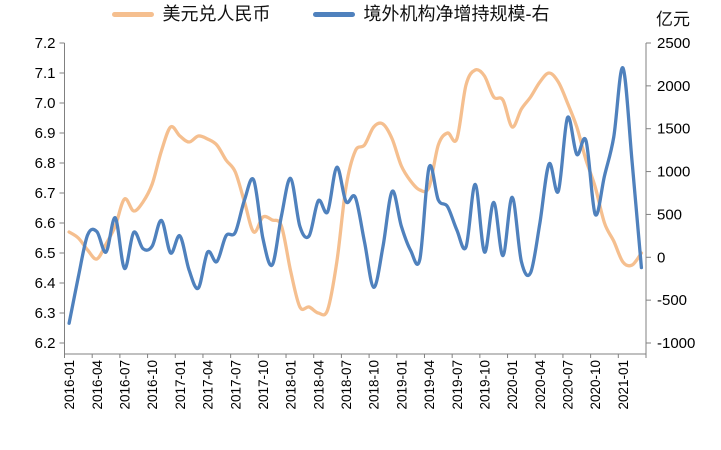 This screenshot has height=450, width=721. I want to click on svg-text: 2018-01, so click(291, 385).